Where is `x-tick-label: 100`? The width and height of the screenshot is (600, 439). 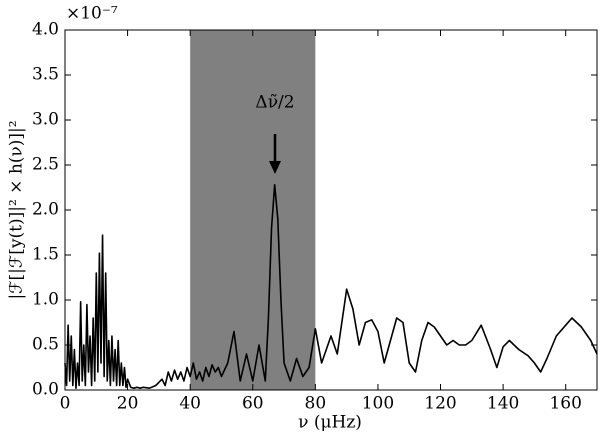
x-tick-label: 100 is located at coordinates (378, 404).